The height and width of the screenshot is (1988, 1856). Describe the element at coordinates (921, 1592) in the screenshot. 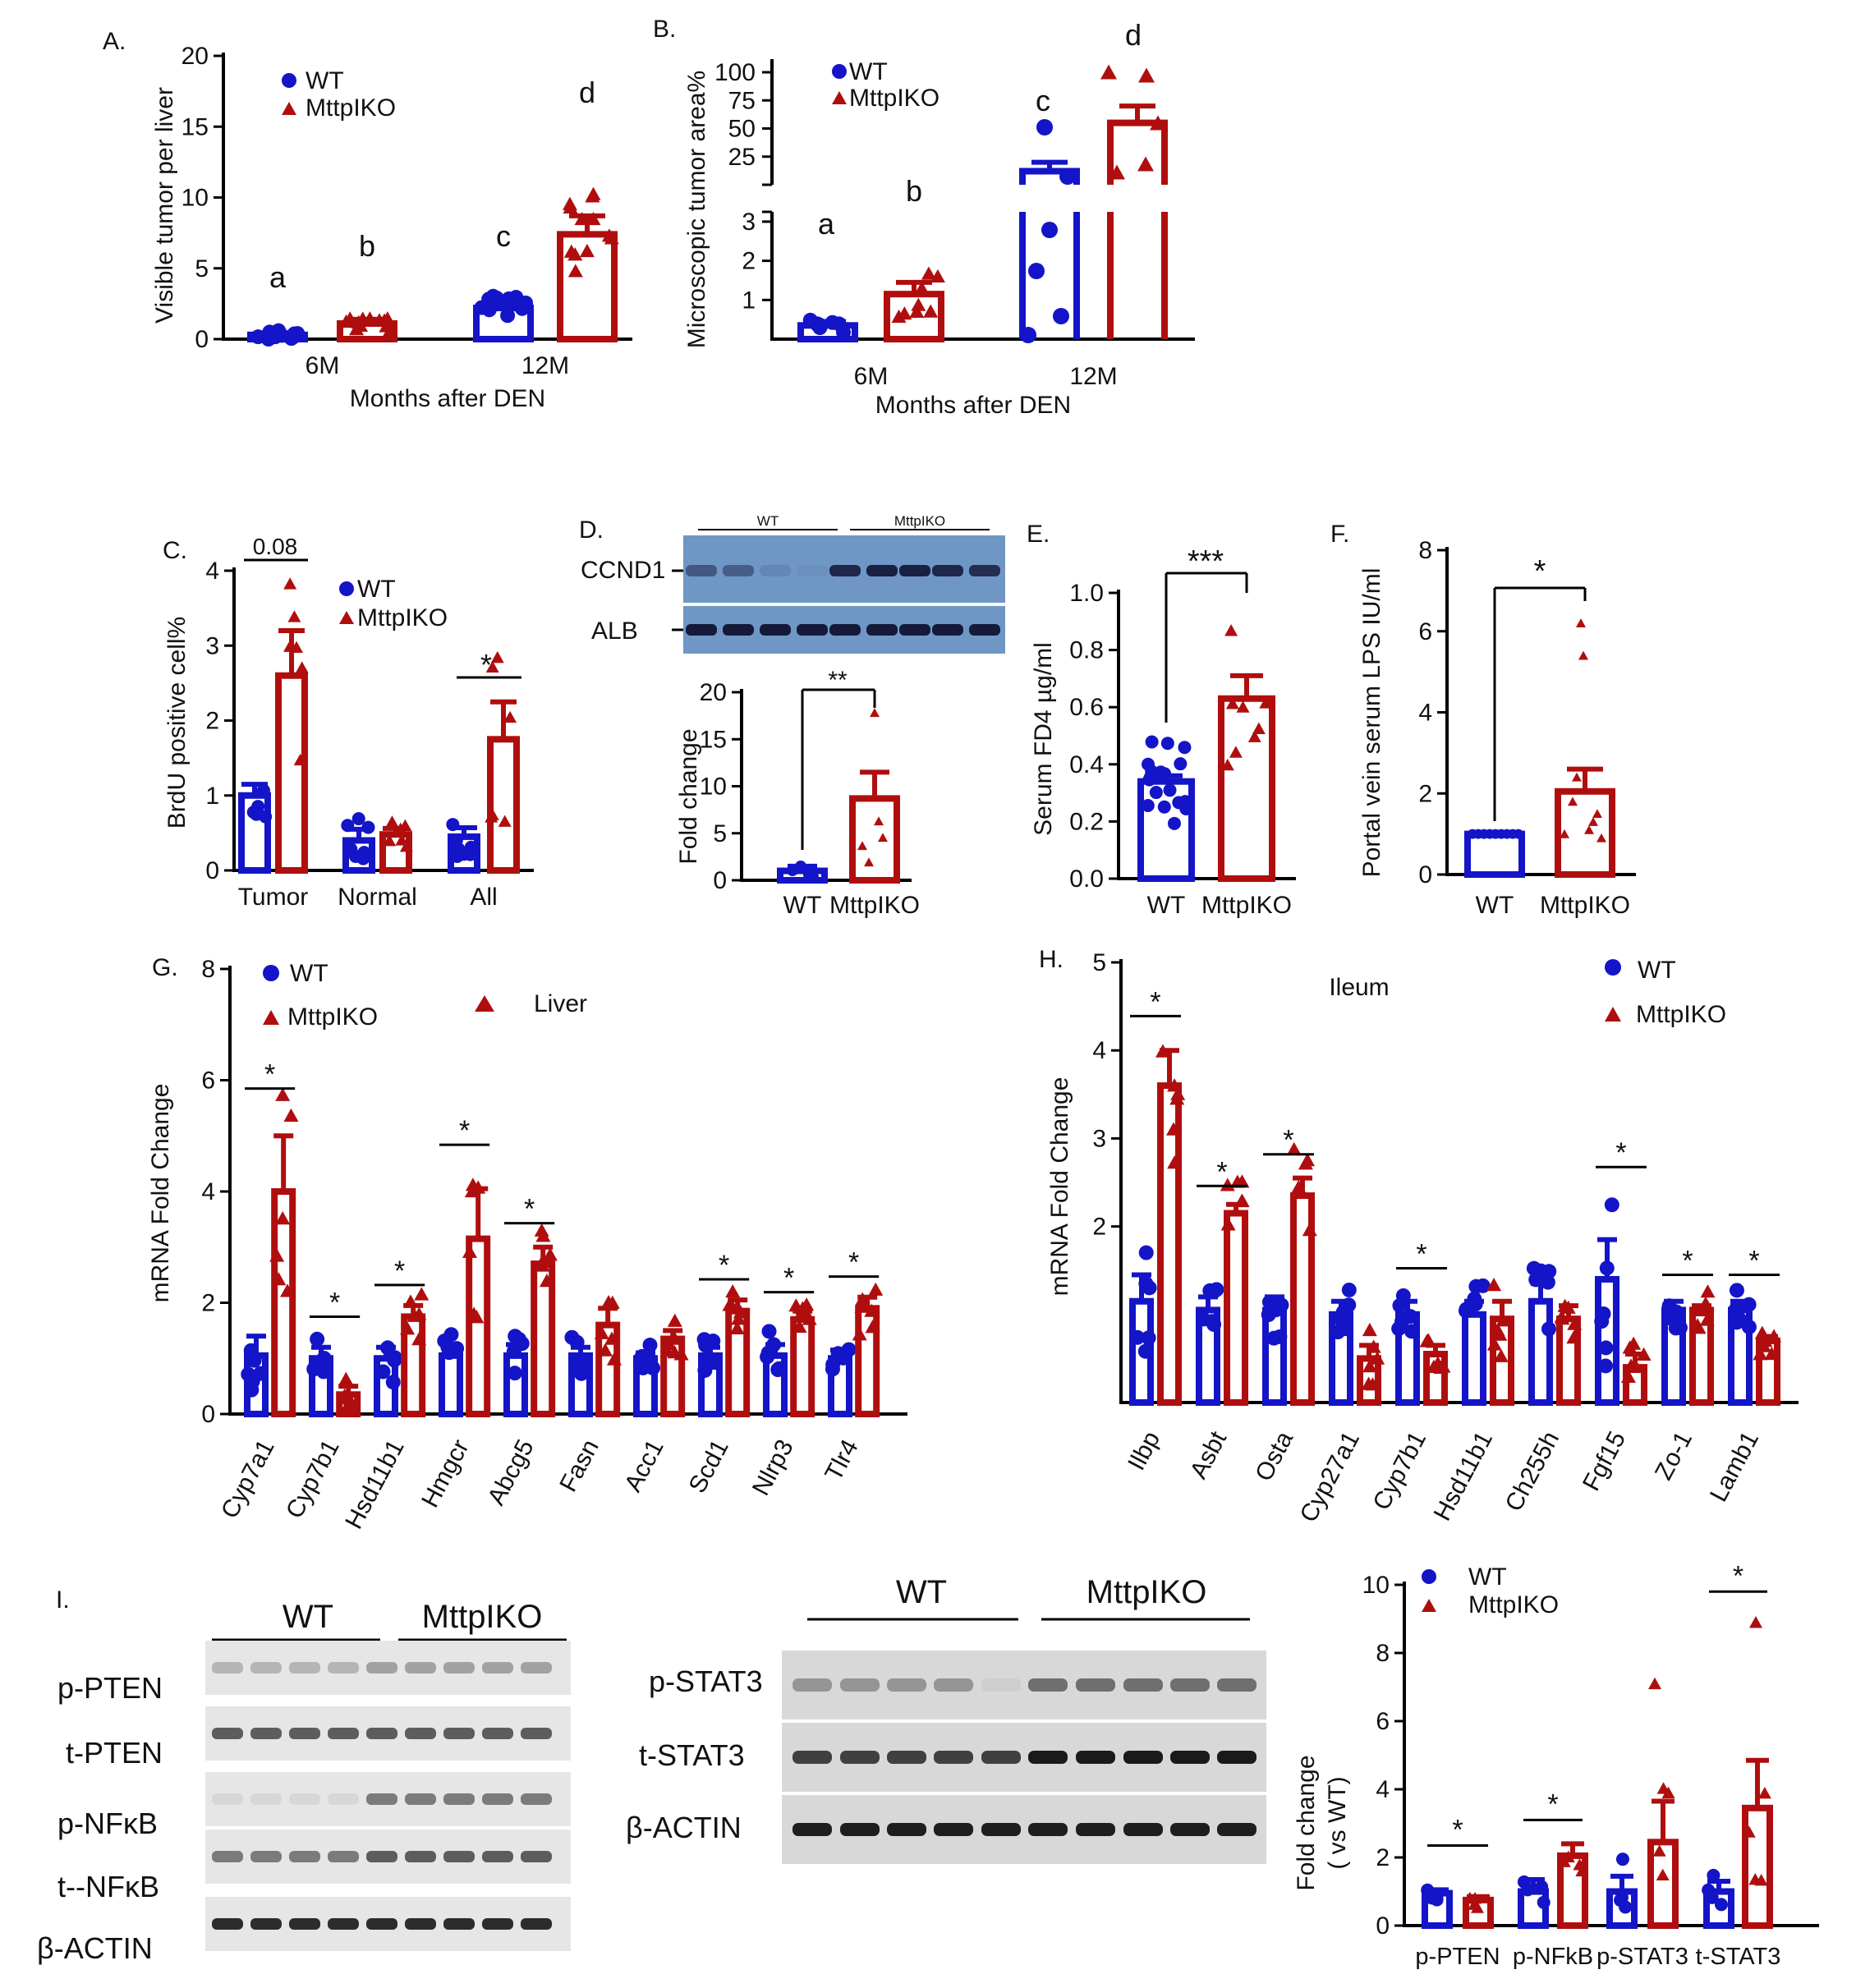

I see `blot-group-wt: WT` at that location.